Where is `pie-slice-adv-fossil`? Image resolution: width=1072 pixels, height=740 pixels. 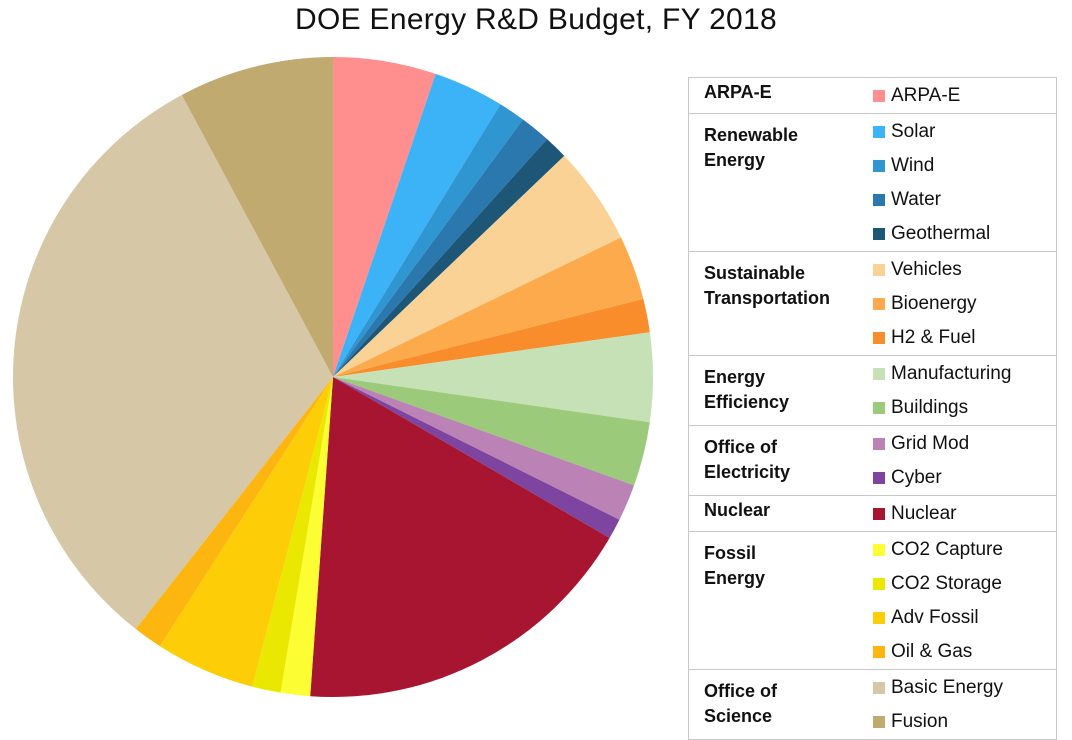 pie-slice-adv-fossil is located at coordinates (246, 532).